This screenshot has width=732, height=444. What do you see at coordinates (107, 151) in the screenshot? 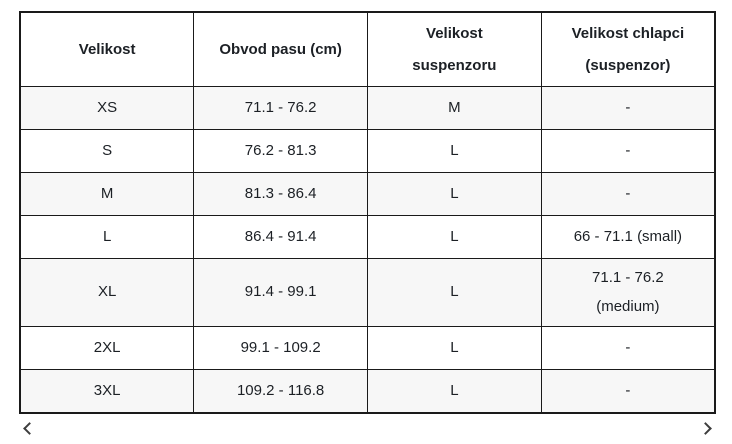
I see `cell-size: S` at bounding box center [107, 151].